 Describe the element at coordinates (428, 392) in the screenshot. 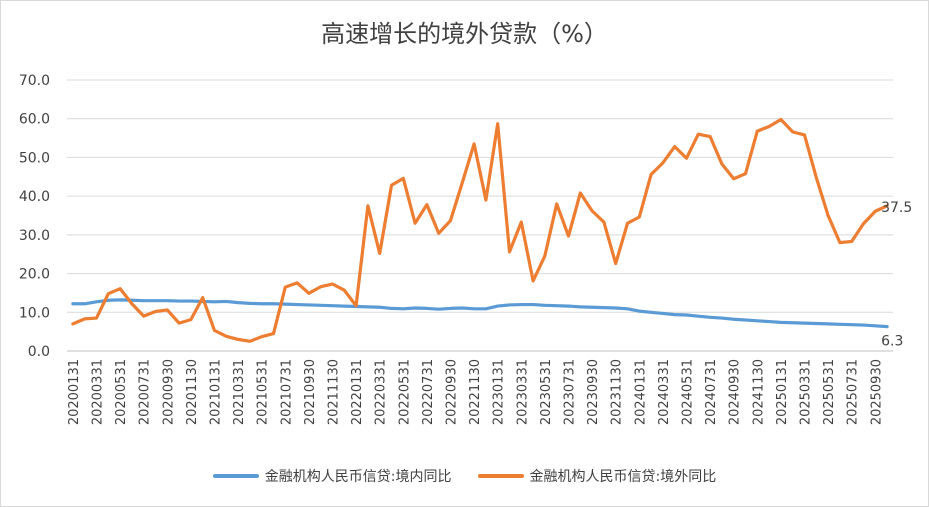

I see `x-tick-label: 20220731` at that location.